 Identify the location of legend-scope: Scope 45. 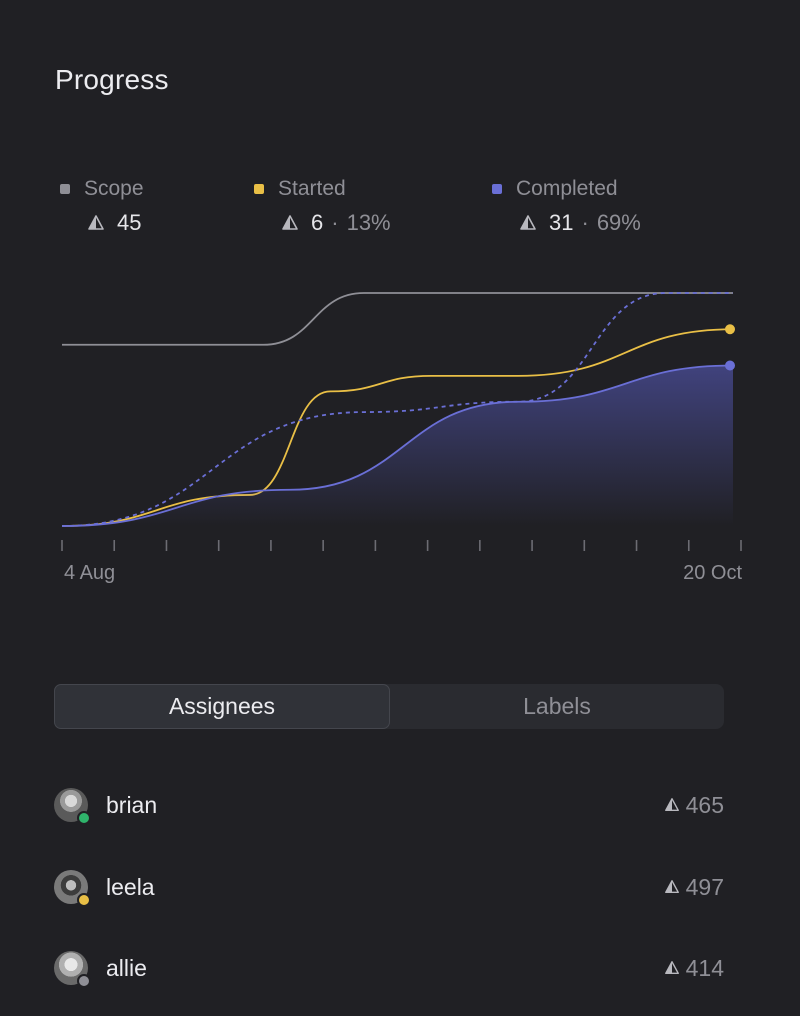
(102, 206).